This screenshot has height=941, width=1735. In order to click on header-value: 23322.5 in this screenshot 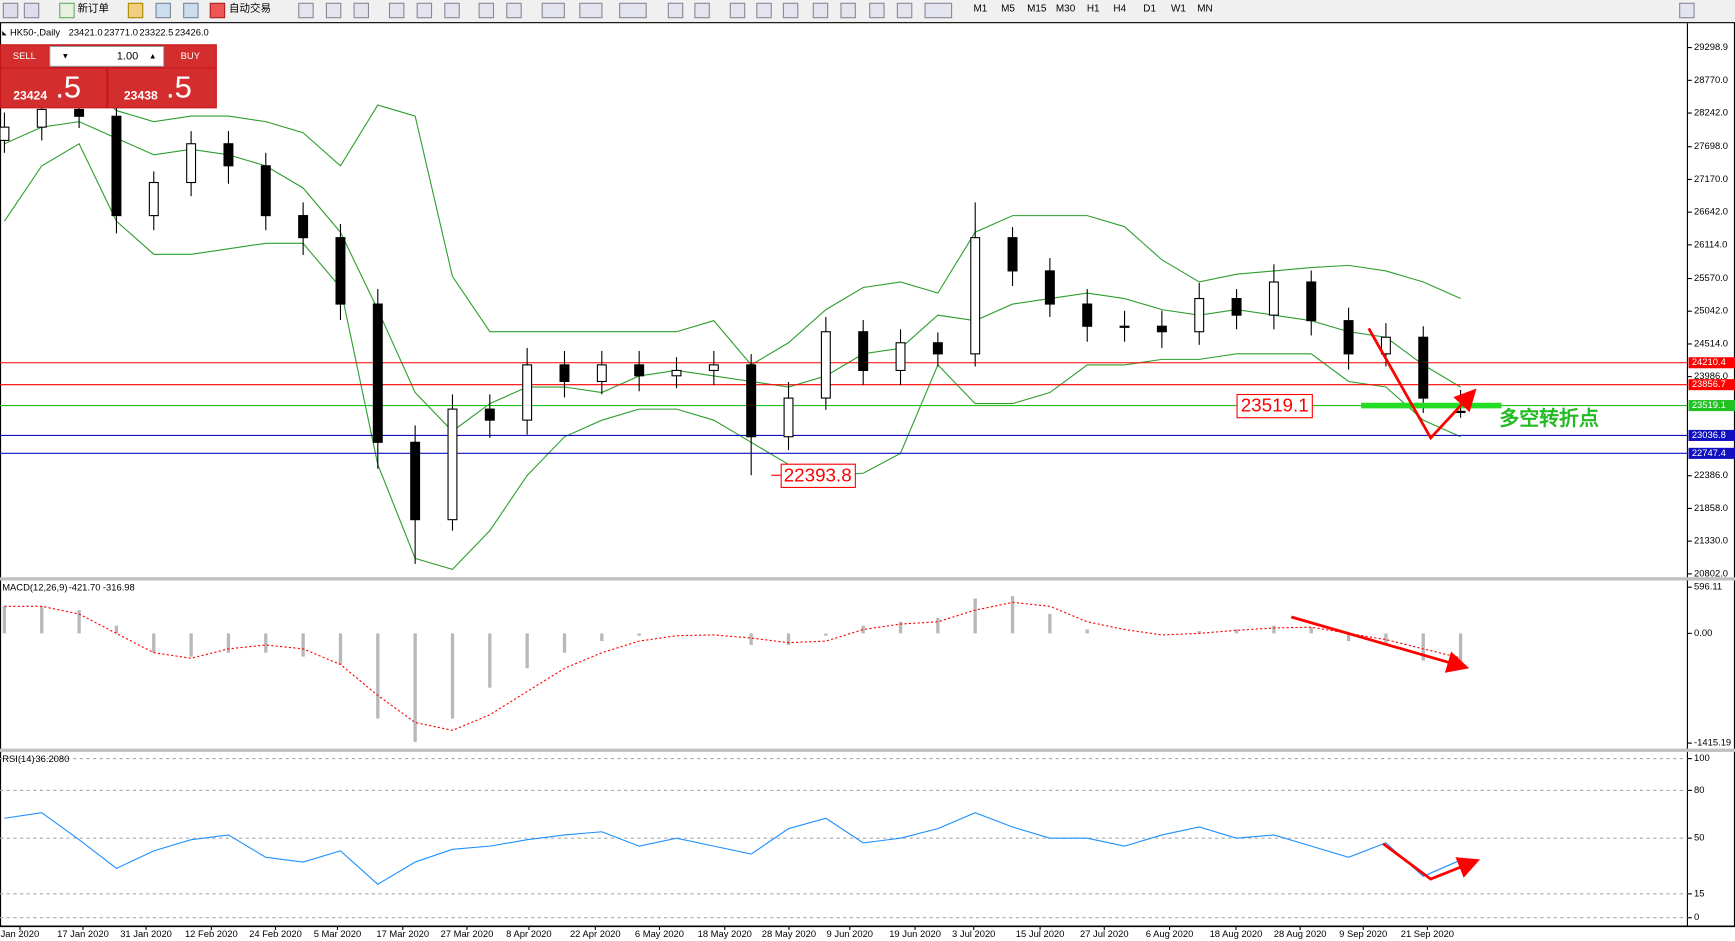, I will do `click(156, 32)`.